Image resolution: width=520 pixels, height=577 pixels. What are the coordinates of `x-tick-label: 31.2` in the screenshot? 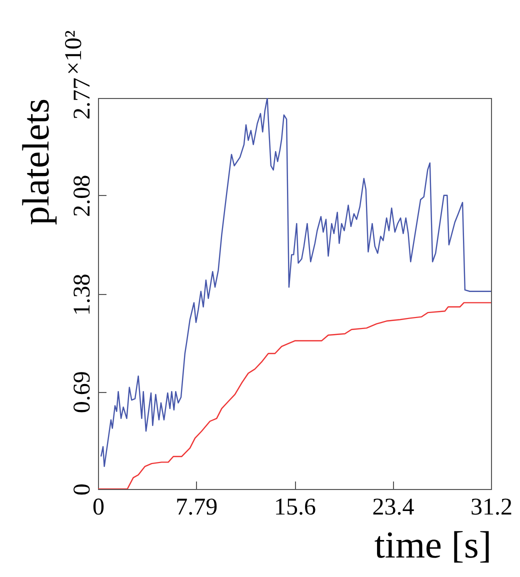 It's located at (491, 507).